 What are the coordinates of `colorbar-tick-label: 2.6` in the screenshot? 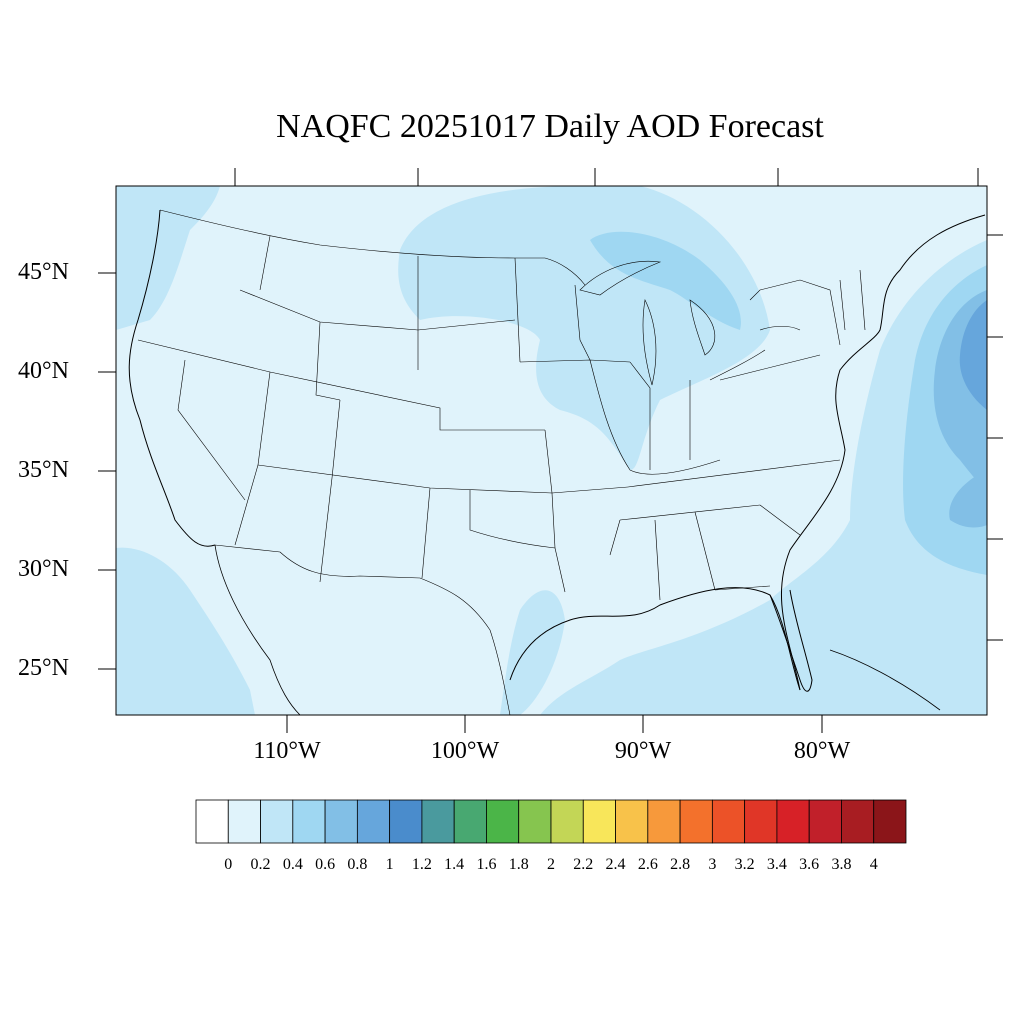 It's located at (647, 864).